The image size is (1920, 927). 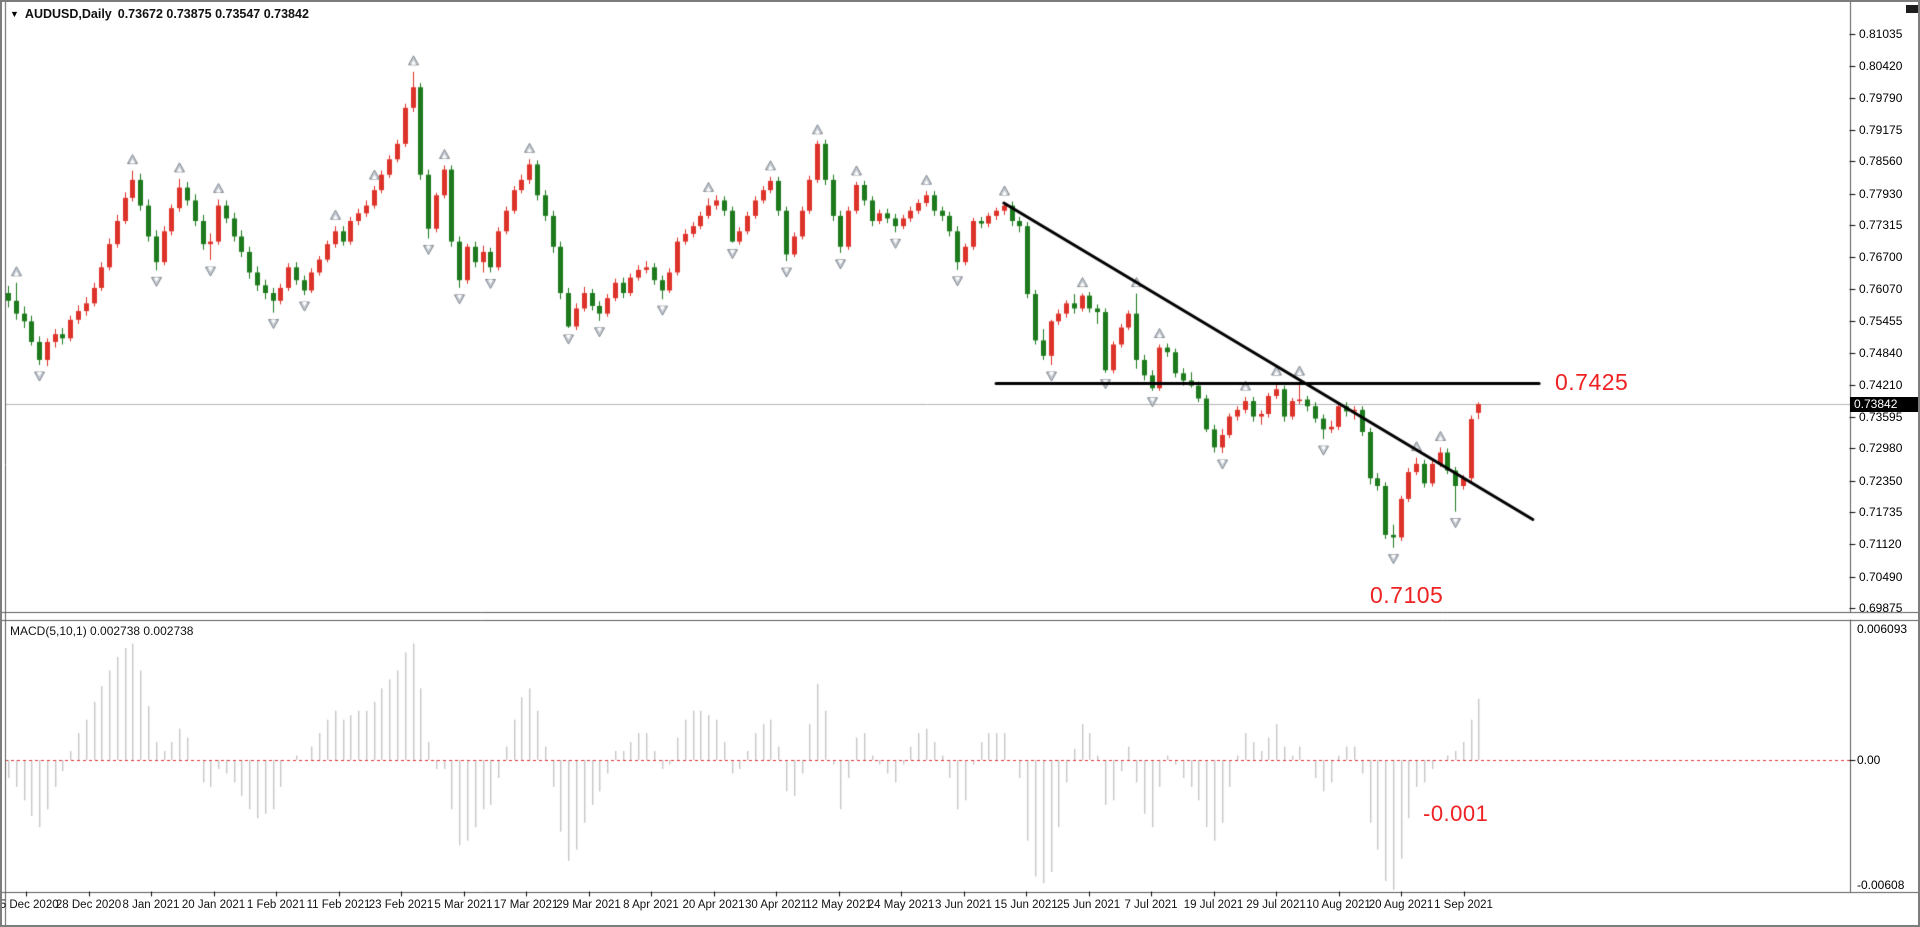 I want to click on price-tick-label: 0.73595, so click(x=1881, y=416).